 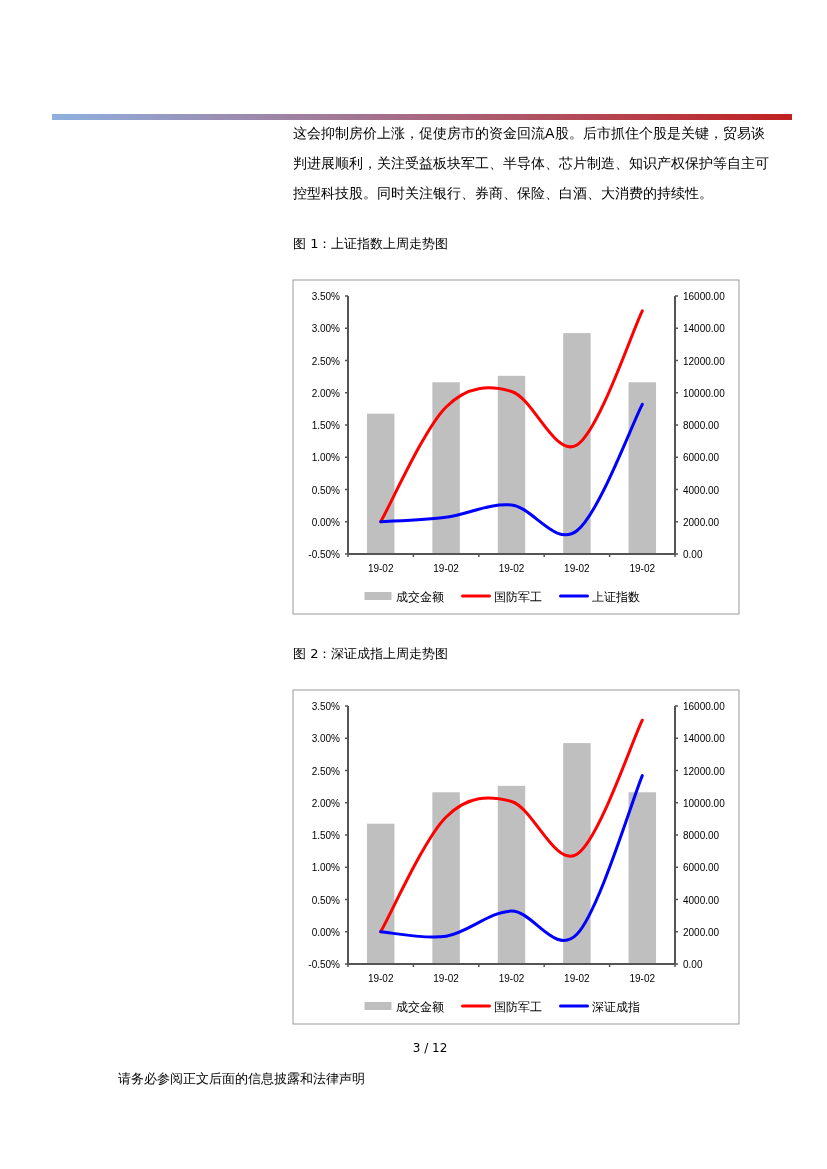 What do you see at coordinates (615, 597) in the screenshot?
I see `legend-label: 上证指数` at bounding box center [615, 597].